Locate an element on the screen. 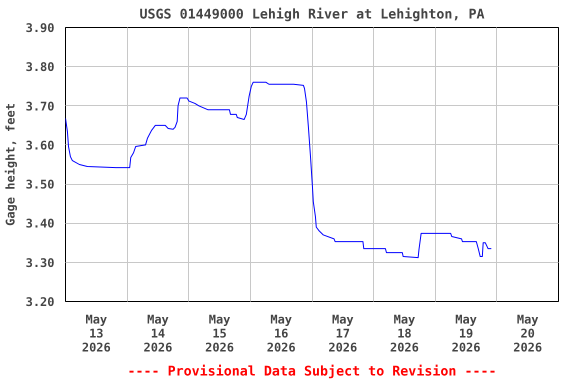 The height and width of the screenshot is (384, 576). y-tick-label: 3.40 is located at coordinates (40, 223).